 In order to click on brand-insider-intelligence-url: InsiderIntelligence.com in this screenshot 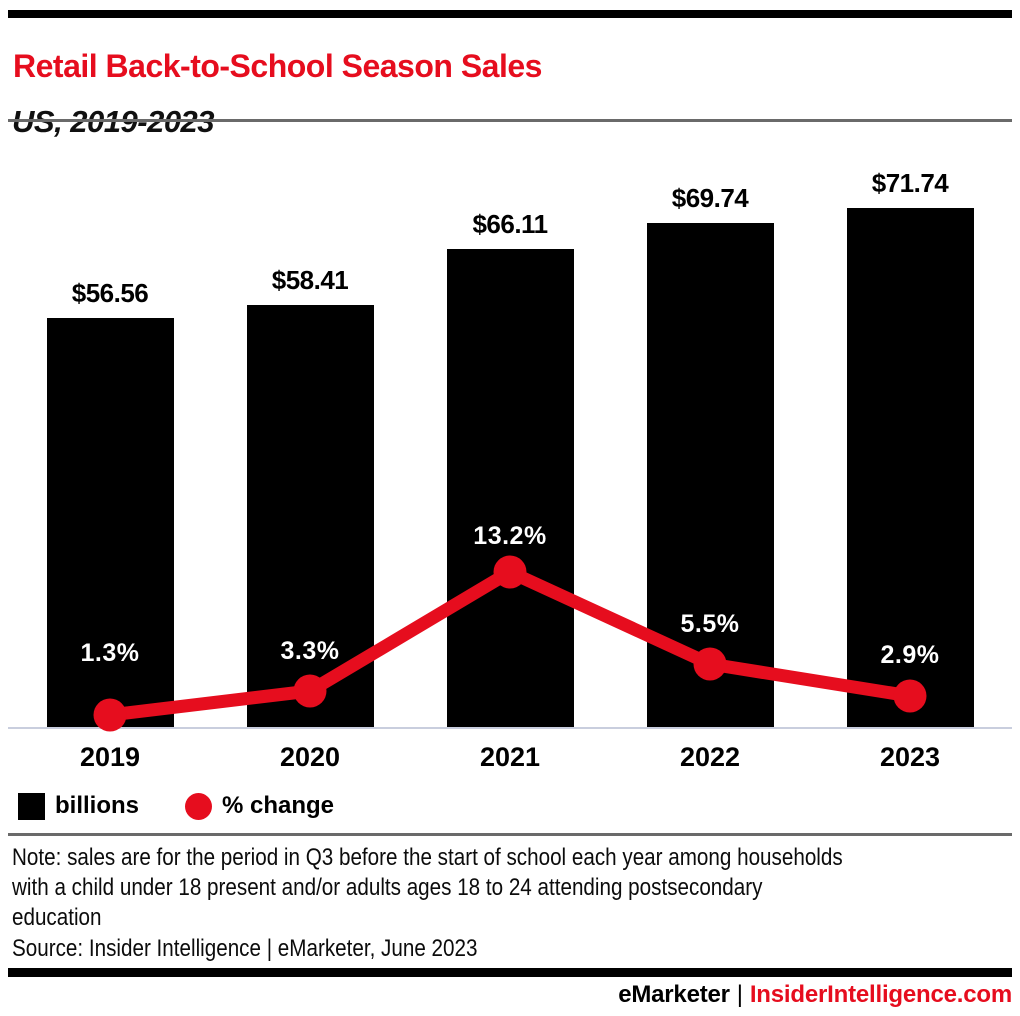, I will do `click(880, 994)`.